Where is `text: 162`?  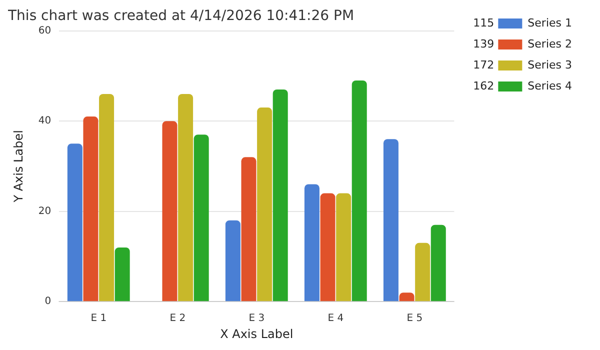
text: 162 is located at coordinates (483, 85).